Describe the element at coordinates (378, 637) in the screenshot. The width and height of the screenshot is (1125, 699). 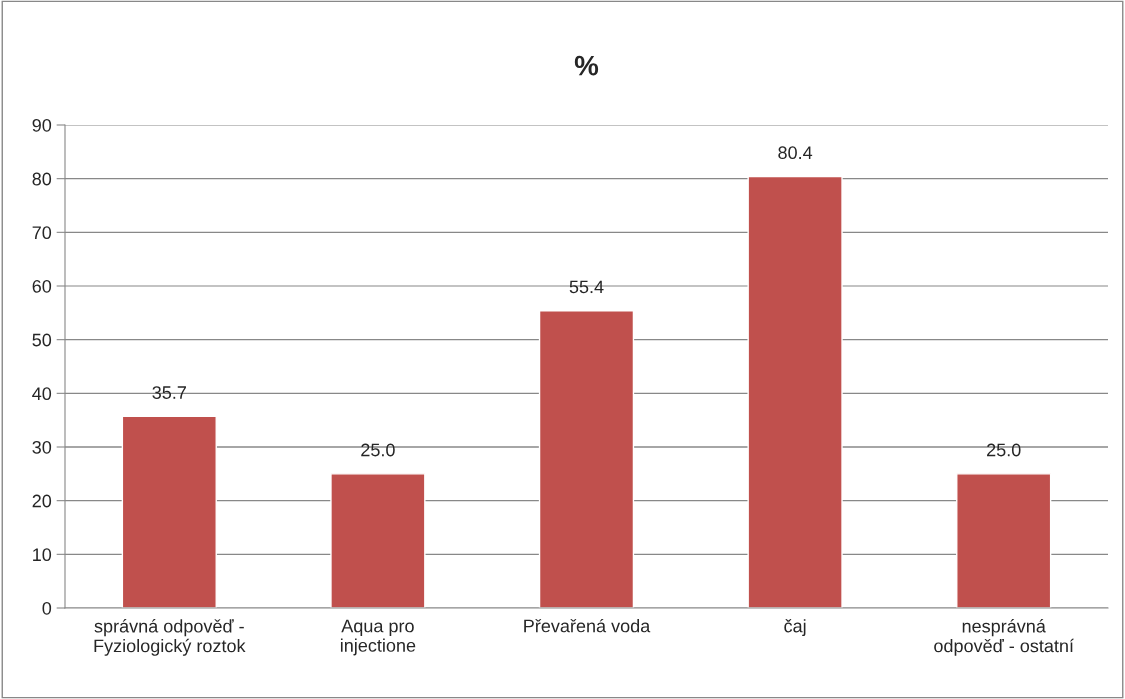
I see `x-tick-label: Aqua pro injectione` at that location.